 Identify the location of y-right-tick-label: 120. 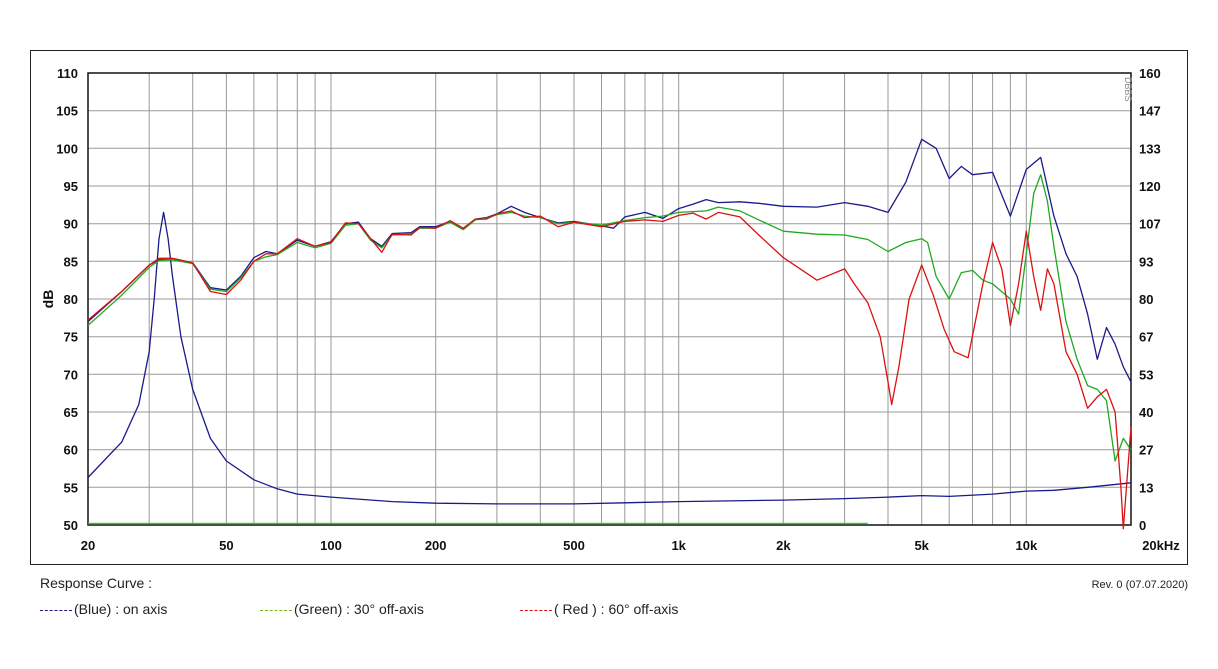
(1150, 186).